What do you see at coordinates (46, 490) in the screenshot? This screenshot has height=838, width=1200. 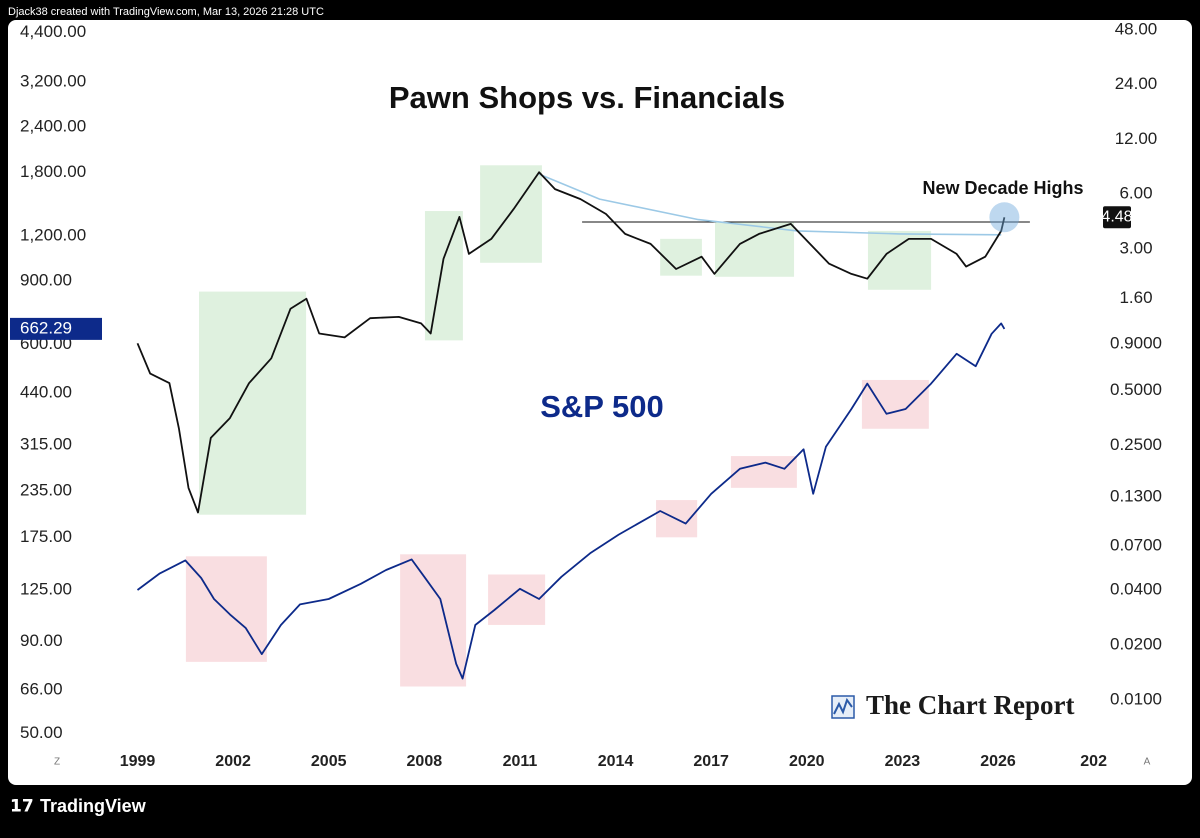 I see `y-tick-label: 235.00` at bounding box center [46, 490].